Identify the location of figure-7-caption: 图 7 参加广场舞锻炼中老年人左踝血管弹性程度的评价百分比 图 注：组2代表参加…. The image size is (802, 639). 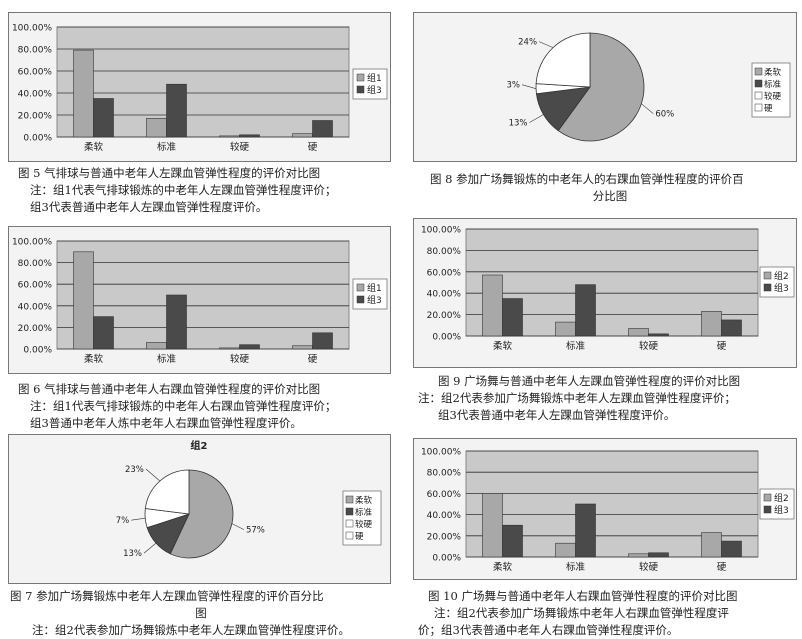
(201, 613).